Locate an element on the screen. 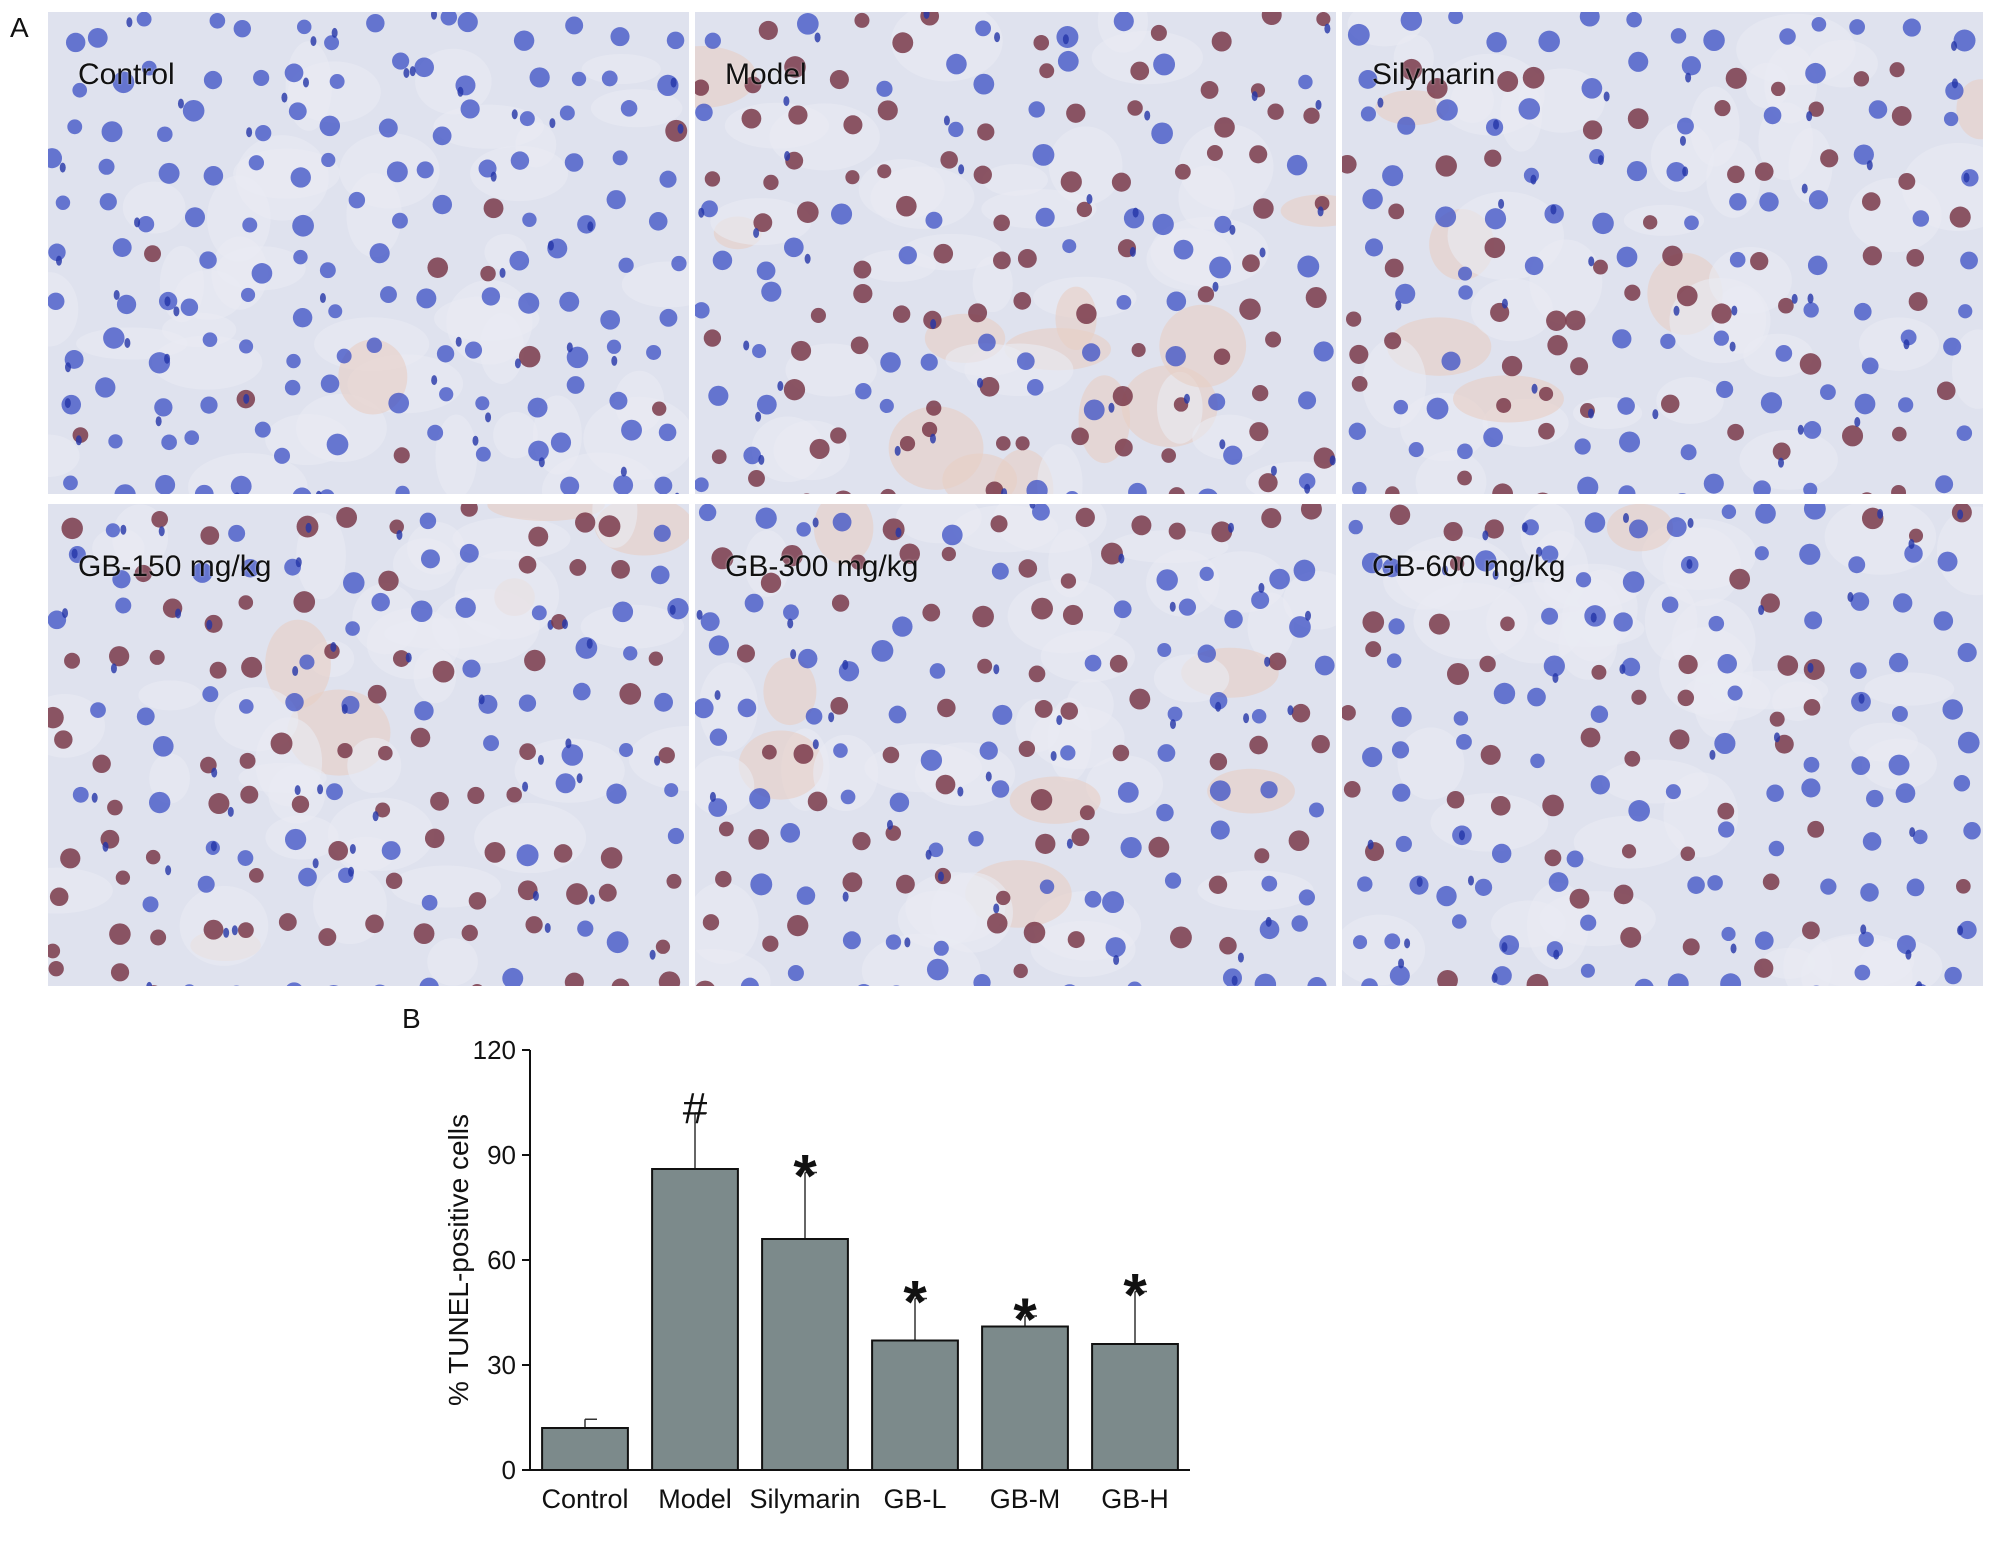 The image size is (1993, 1557). micrograph-label: Silymarin is located at coordinates (1434, 74).